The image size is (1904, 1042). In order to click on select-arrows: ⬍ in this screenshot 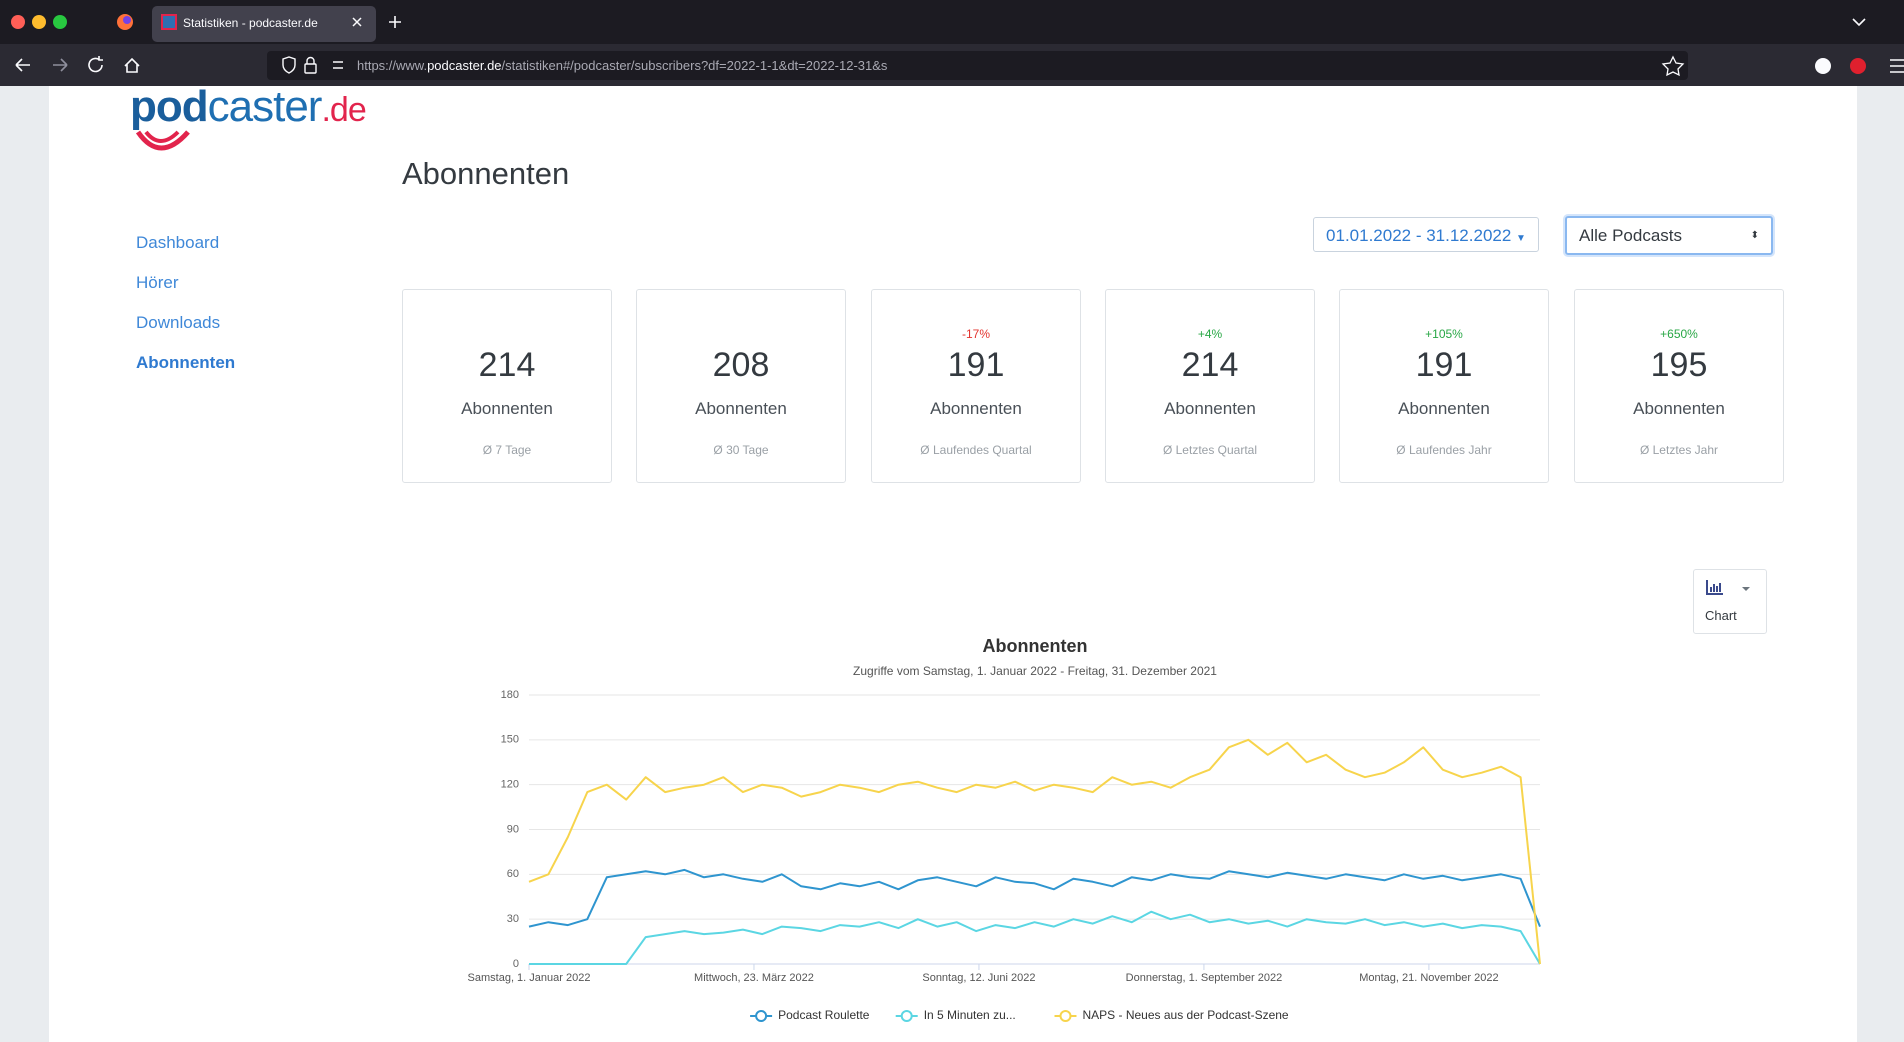, I will do `click(1755, 235)`.